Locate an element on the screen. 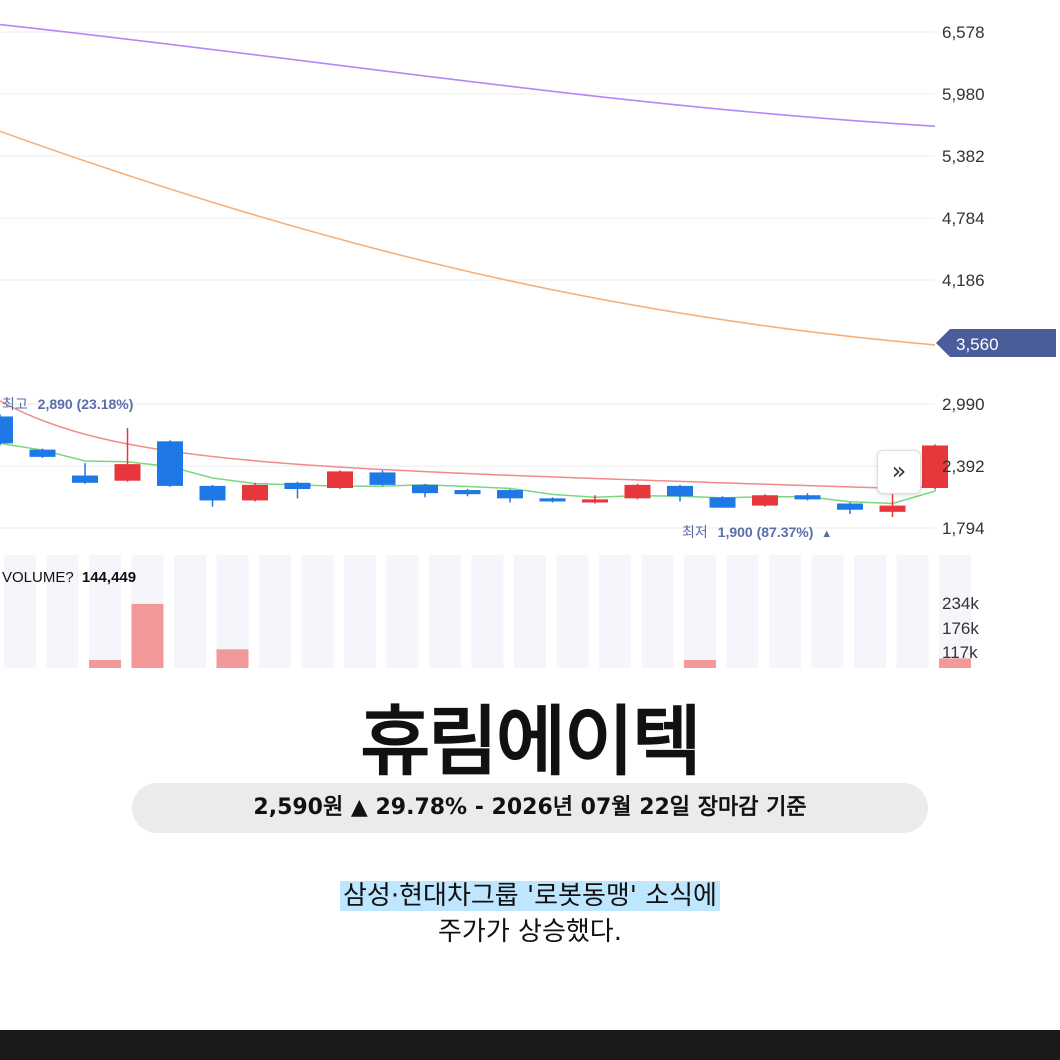 This screenshot has height=1060, width=1060. volume-value: 144,449 is located at coordinates (109, 577).